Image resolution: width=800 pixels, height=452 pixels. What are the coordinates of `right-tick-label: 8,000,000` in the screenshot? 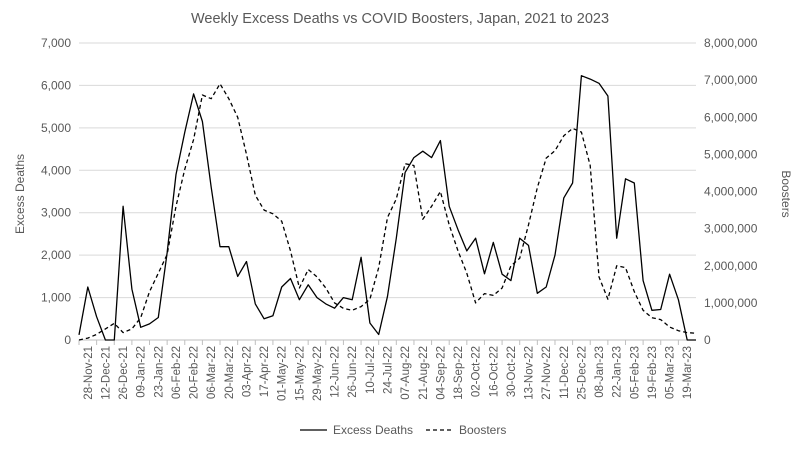 It's located at (731, 43).